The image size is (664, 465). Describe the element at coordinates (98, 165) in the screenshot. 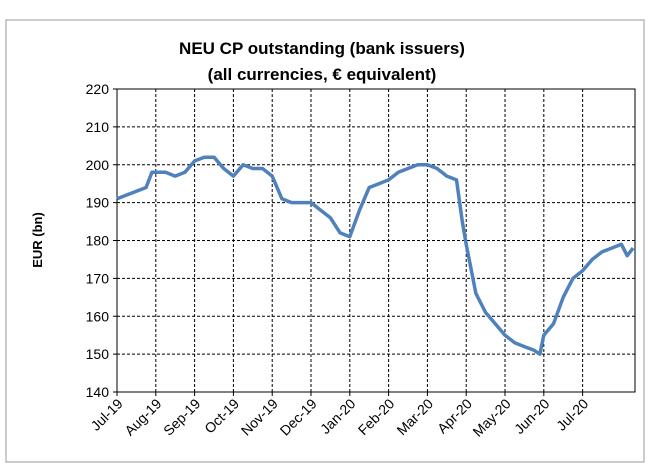

I see `y-tick-label: 200` at that location.